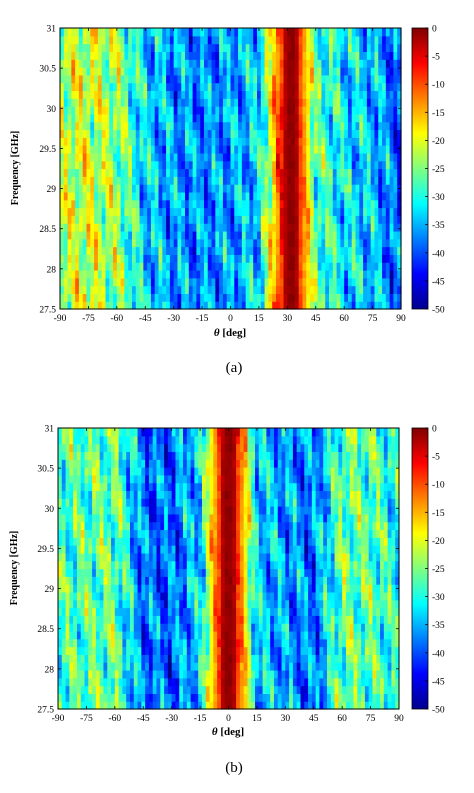 This screenshot has width=474, height=793. Describe the element at coordinates (234, 333) in the screenshot. I see `x-axis-unit-a: [deg]` at that location.